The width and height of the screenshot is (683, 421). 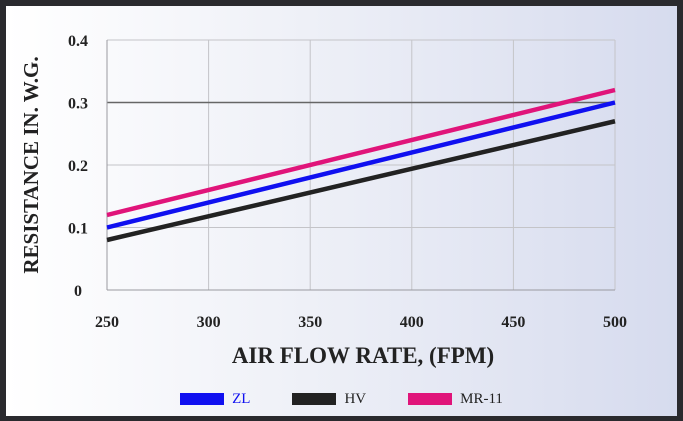 What do you see at coordinates (241, 398) in the screenshot?
I see `legend-label-zl: ZL` at bounding box center [241, 398].